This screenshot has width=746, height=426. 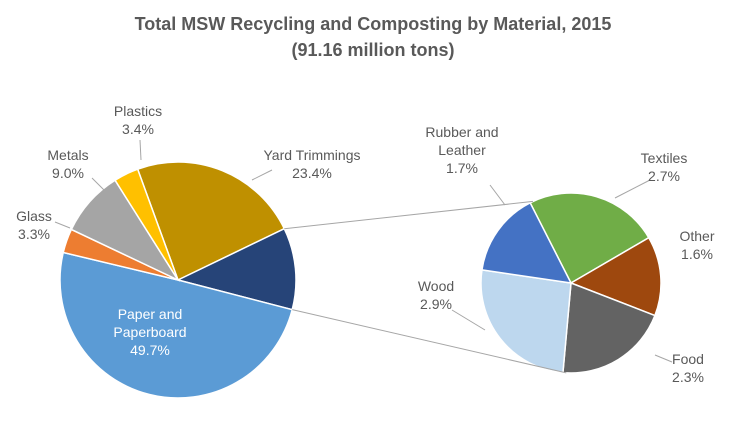 What do you see at coordinates (462, 168) in the screenshot?
I see `value-label: 1.7%` at bounding box center [462, 168].